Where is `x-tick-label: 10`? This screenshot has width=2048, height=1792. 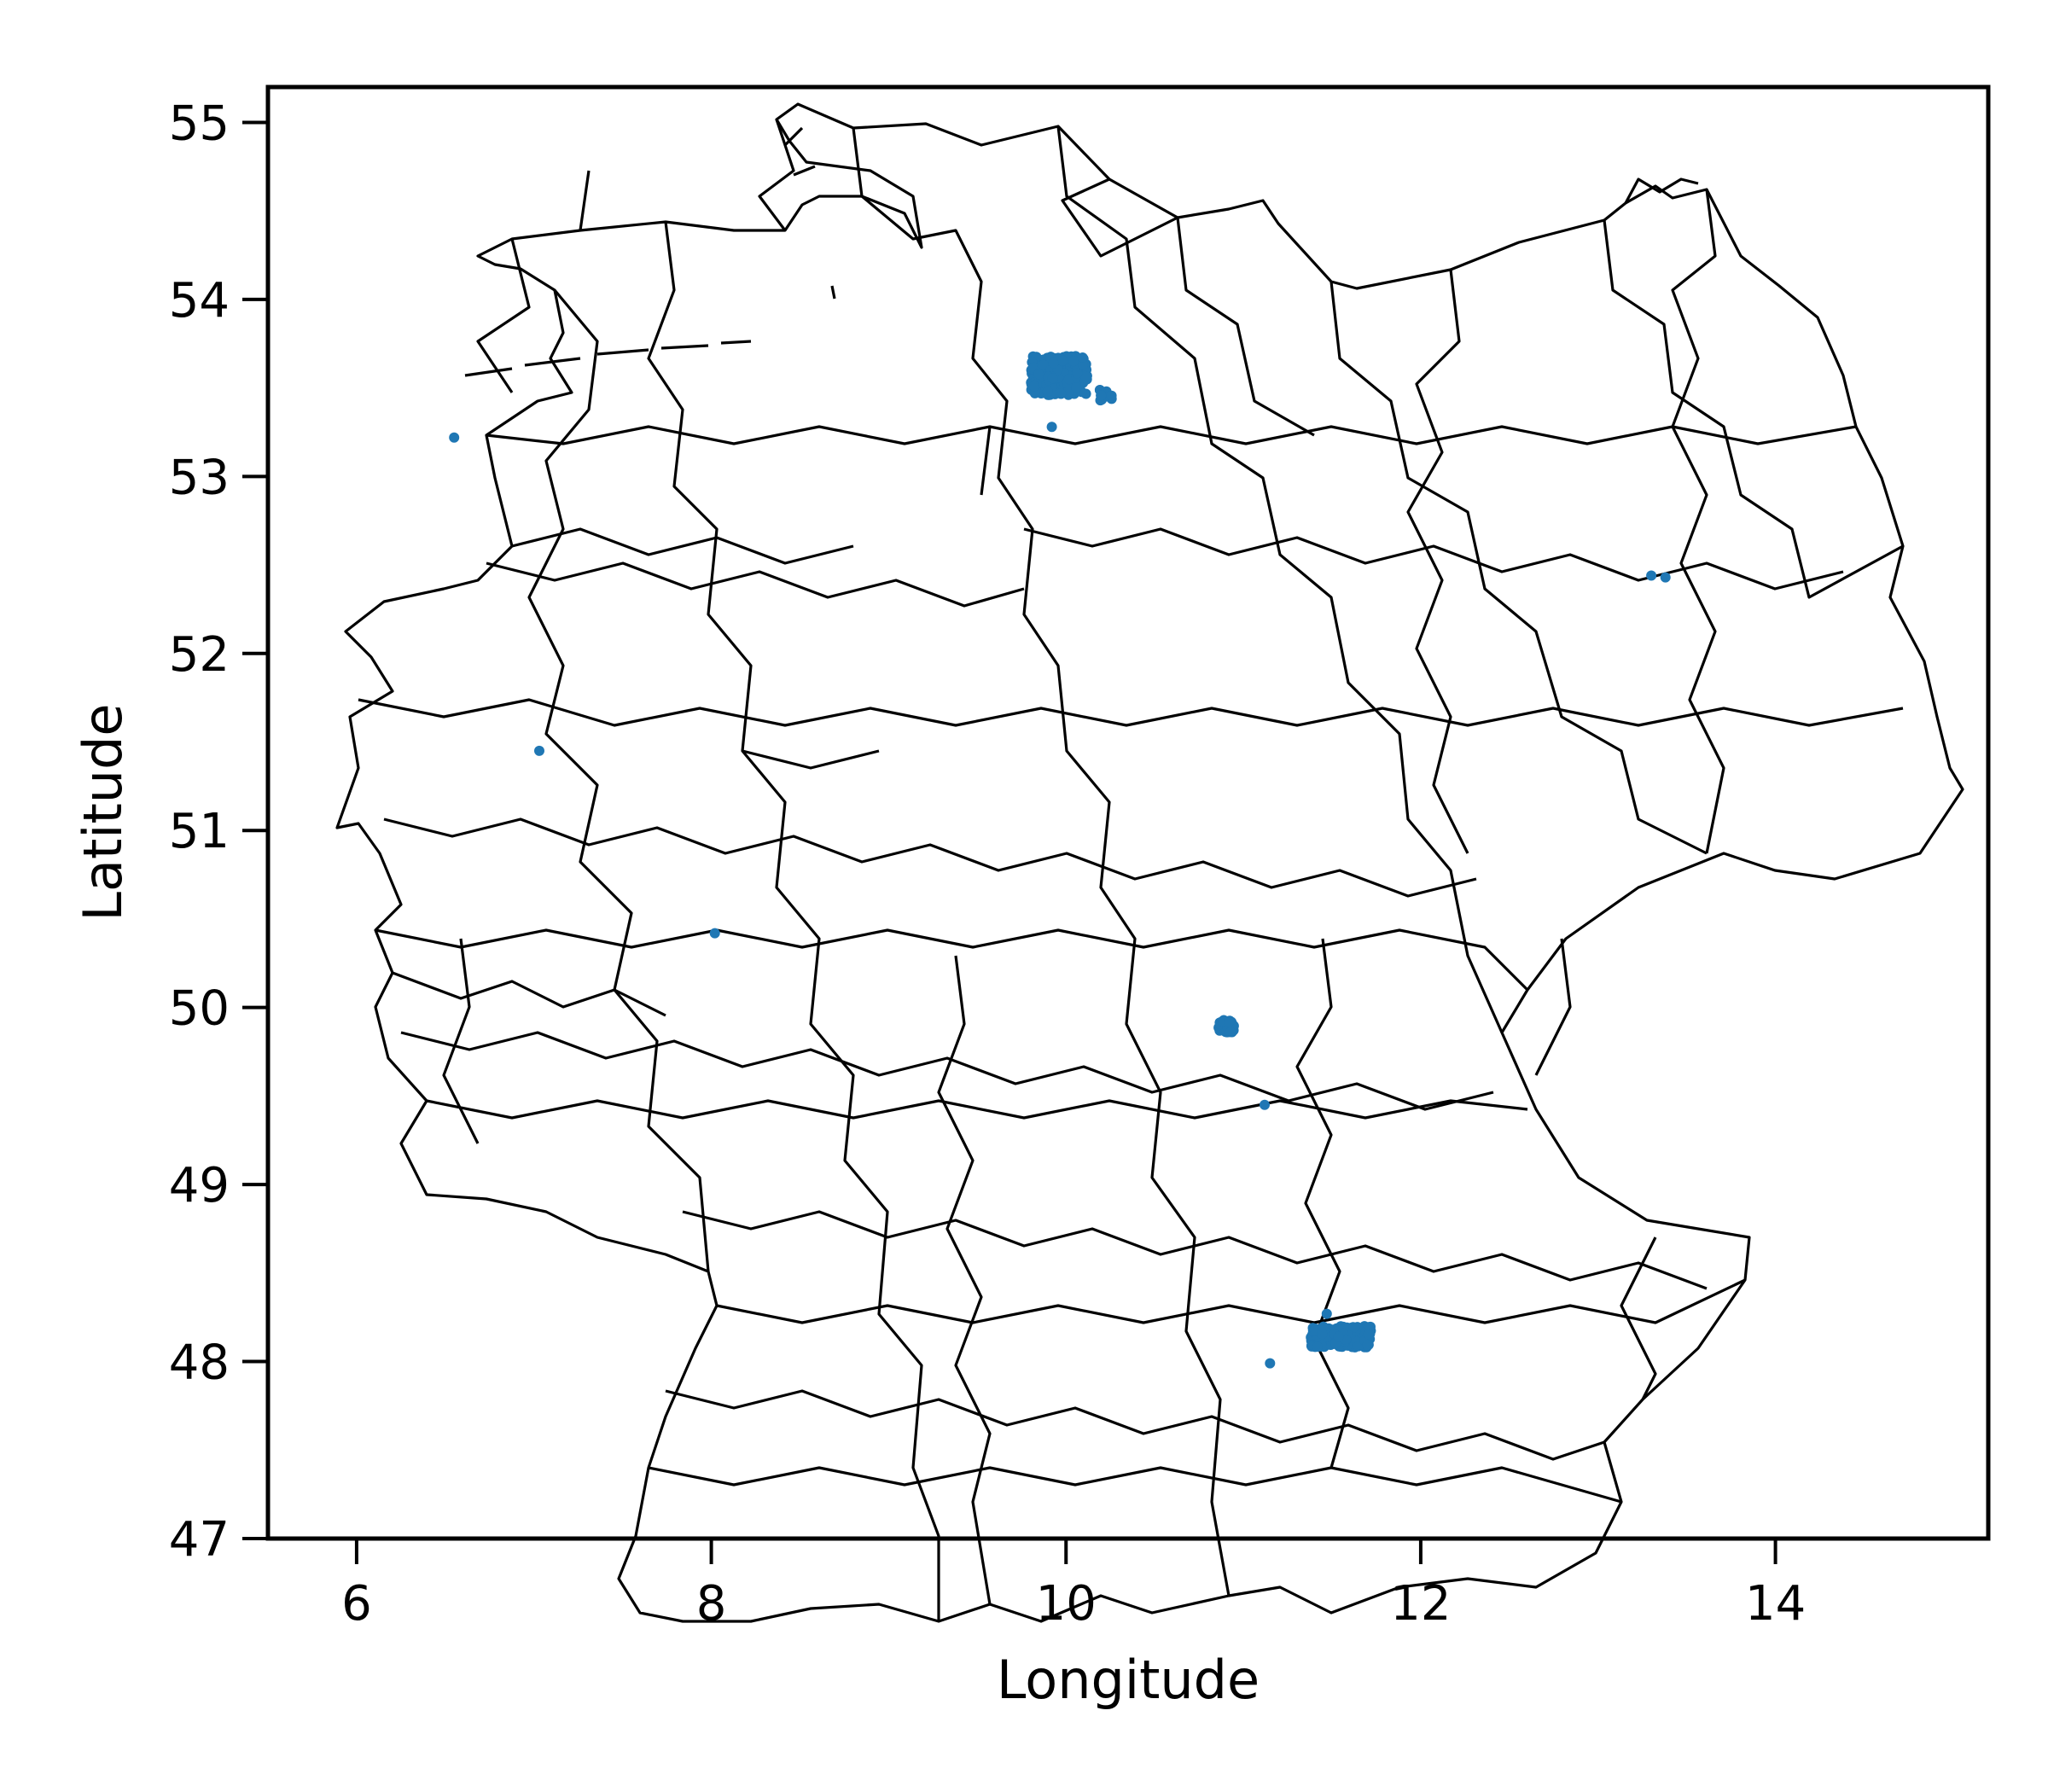 x-tick-label: 10 is located at coordinates (1066, 1604).